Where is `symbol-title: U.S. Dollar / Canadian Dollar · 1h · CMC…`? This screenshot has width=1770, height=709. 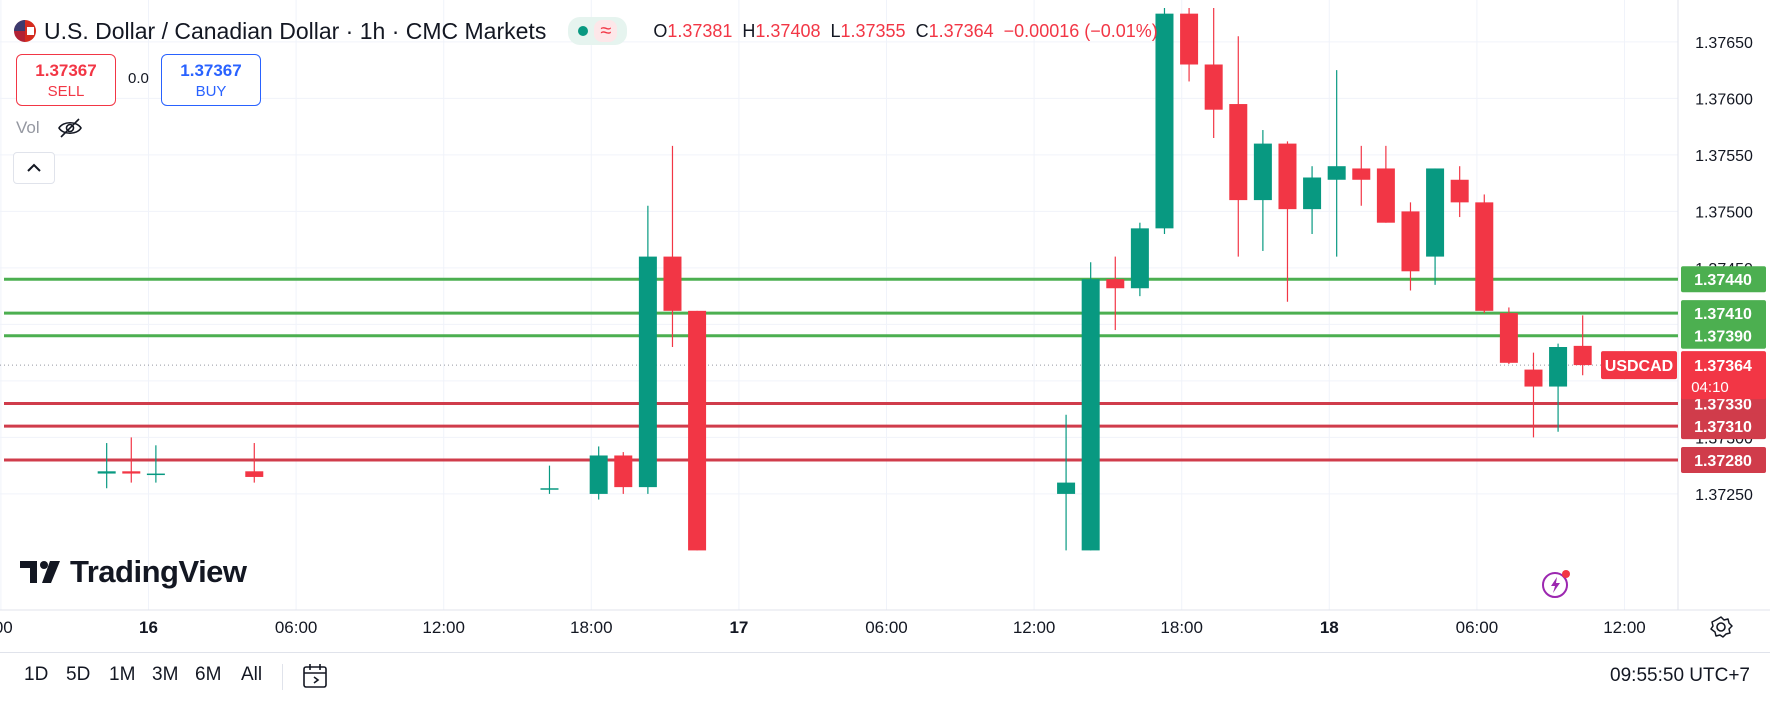 symbol-title: U.S. Dollar / Canadian Dollar · 1h · CMC… is located at coordinates (295, 30).